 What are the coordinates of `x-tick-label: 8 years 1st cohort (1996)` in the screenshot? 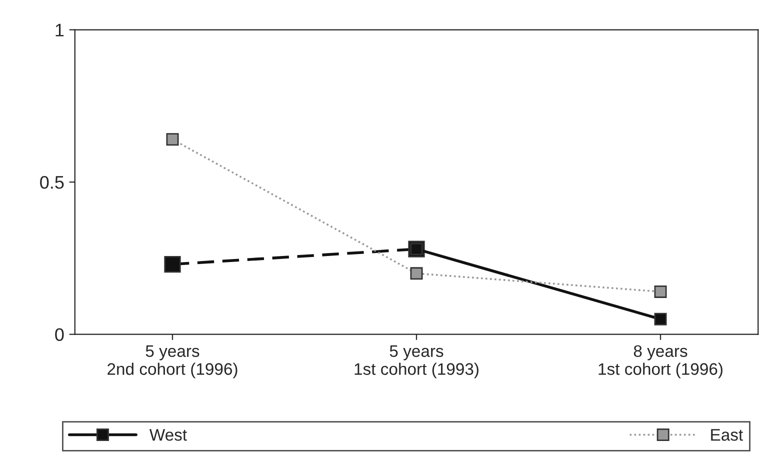 It's located at (660, 361).